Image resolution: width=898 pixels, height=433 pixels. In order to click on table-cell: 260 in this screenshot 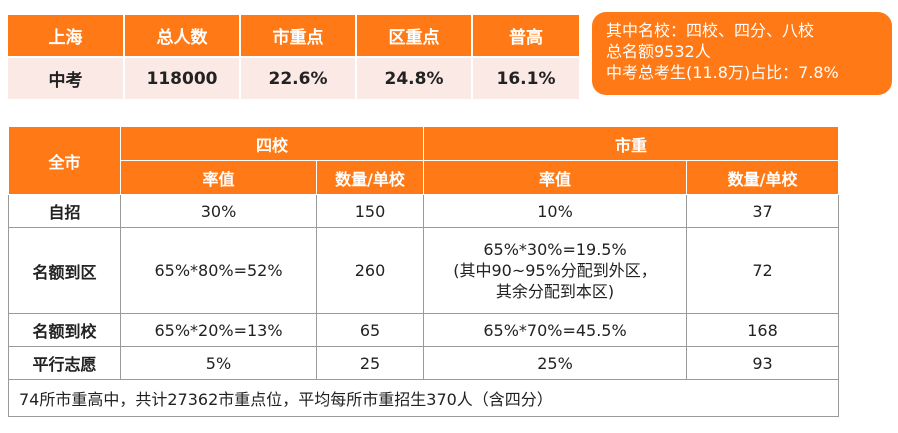, I will do `click(370, 270)`.